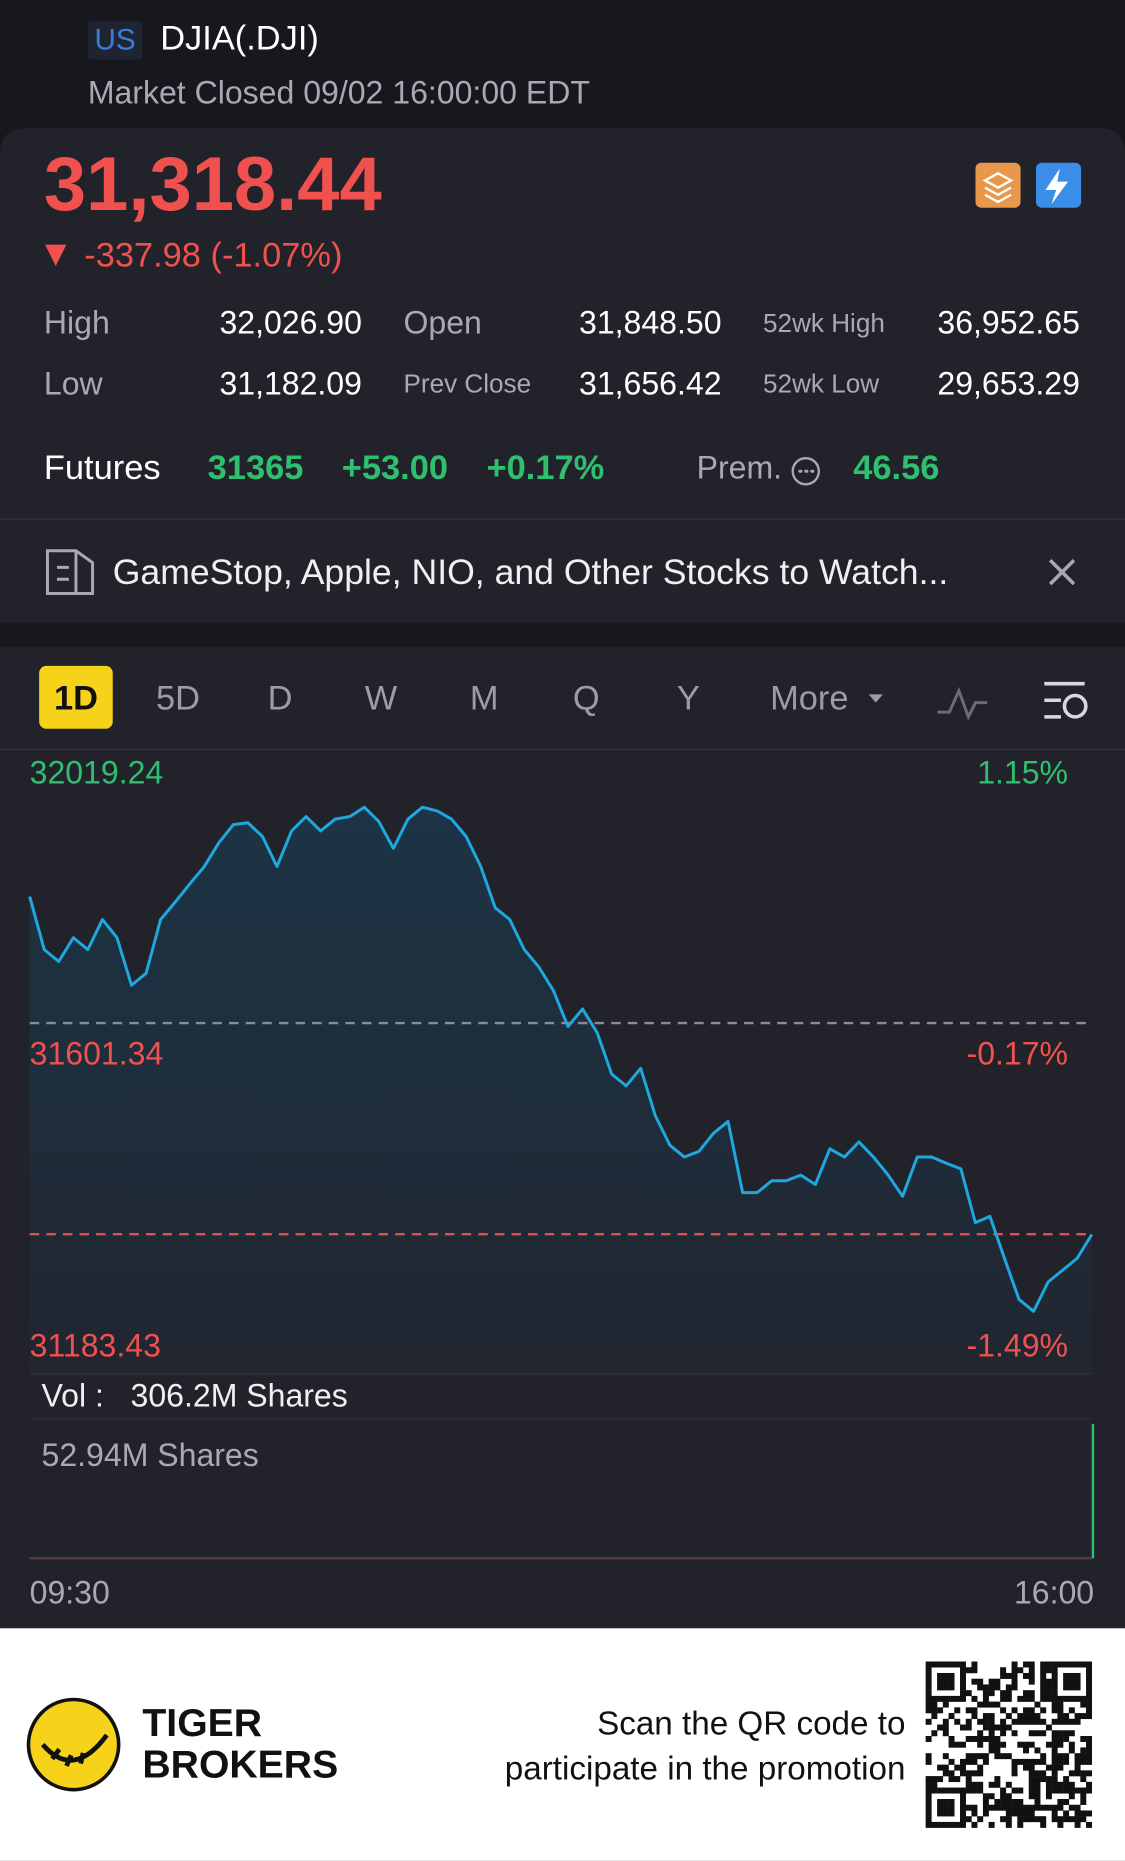 The image size is (1125, 1861). Describe the element at coordinates (1062, 572) in the screenshot. I see `news-close` at that location.